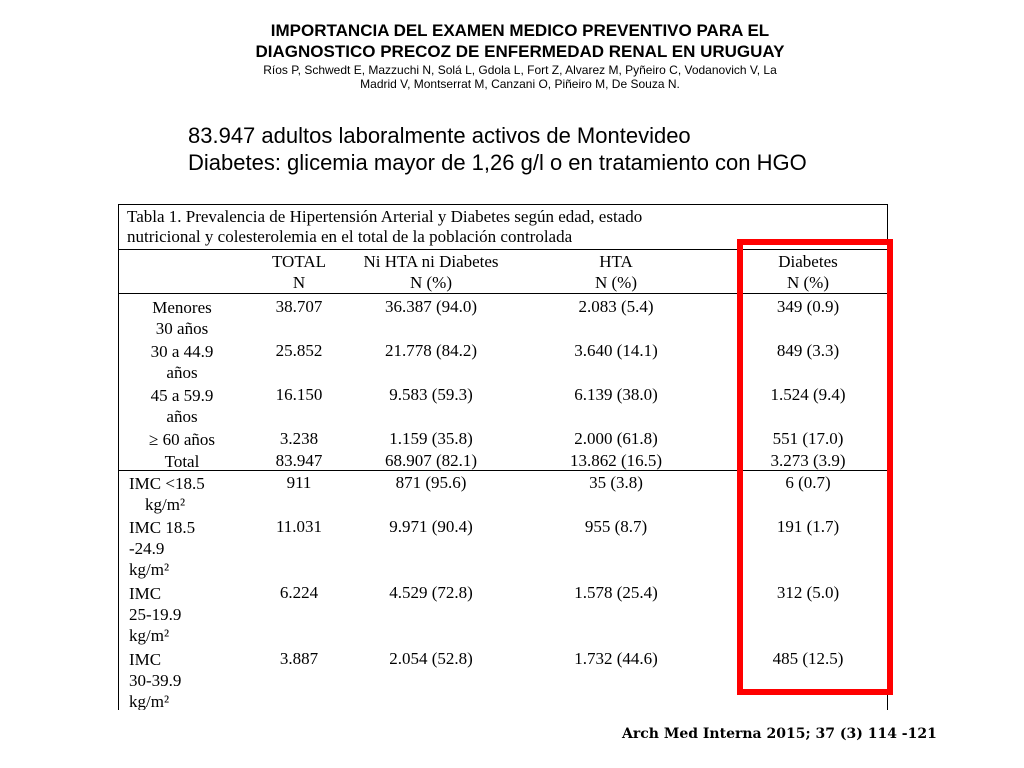 The image size is (1024, 768). I want to click on cell-total: 3.238, so click(299, 438).